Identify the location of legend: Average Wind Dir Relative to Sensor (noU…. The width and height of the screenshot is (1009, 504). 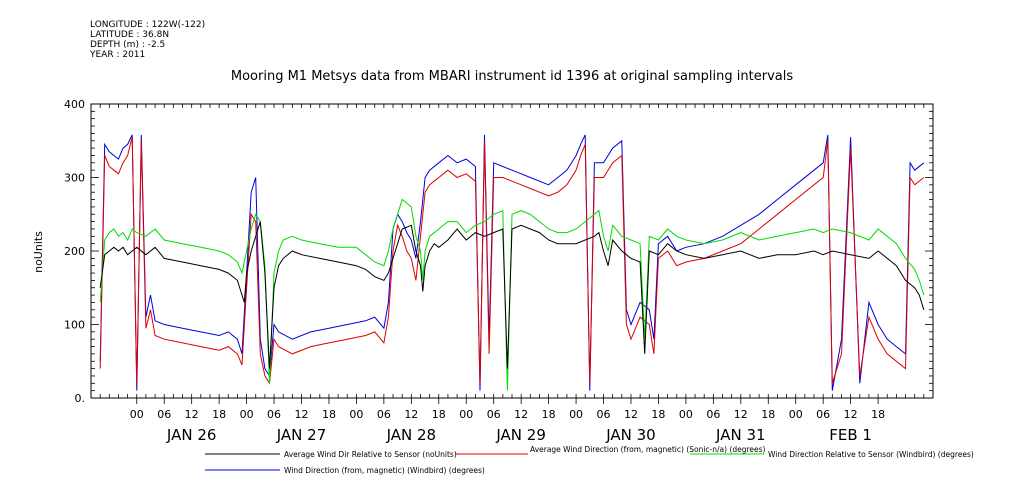
(589, 460).